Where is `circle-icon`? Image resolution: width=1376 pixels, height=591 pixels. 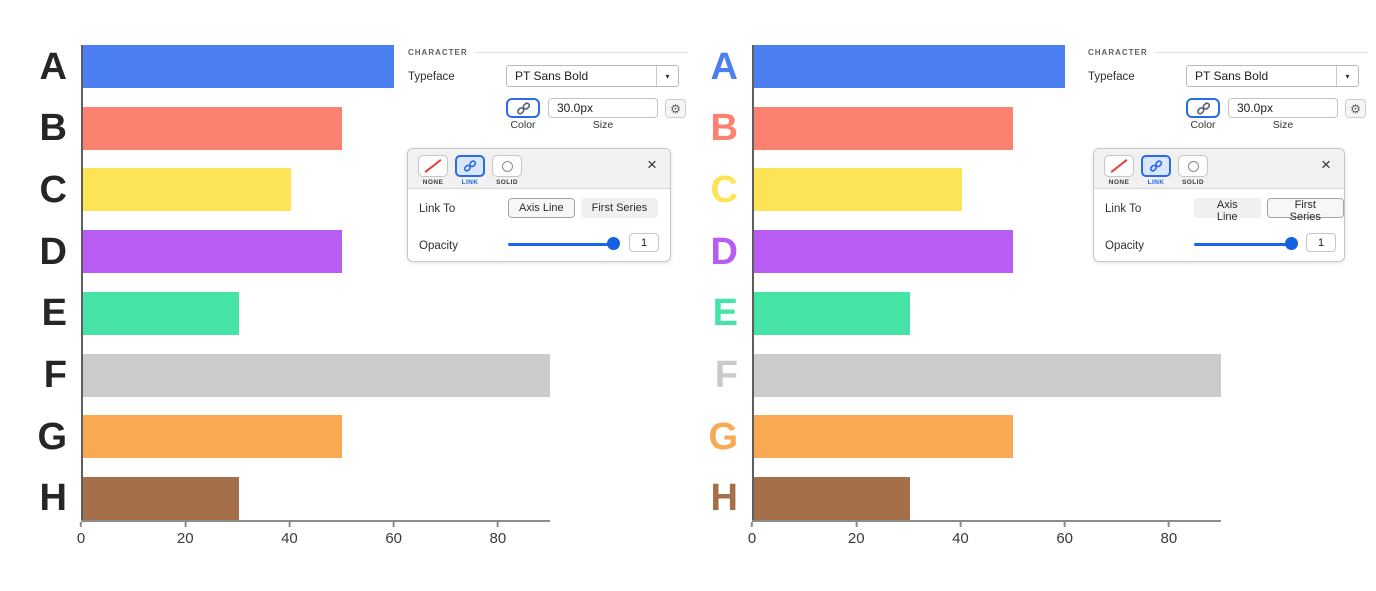
circle-icon is located at coordinates (1193, 166).